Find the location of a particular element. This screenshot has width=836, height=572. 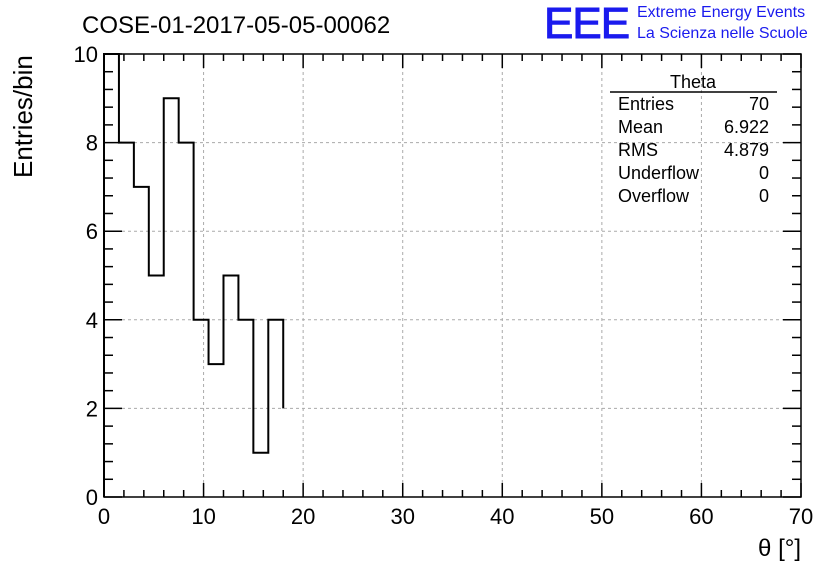

x-tick-label: 30 is located at coordinates (402, 516).